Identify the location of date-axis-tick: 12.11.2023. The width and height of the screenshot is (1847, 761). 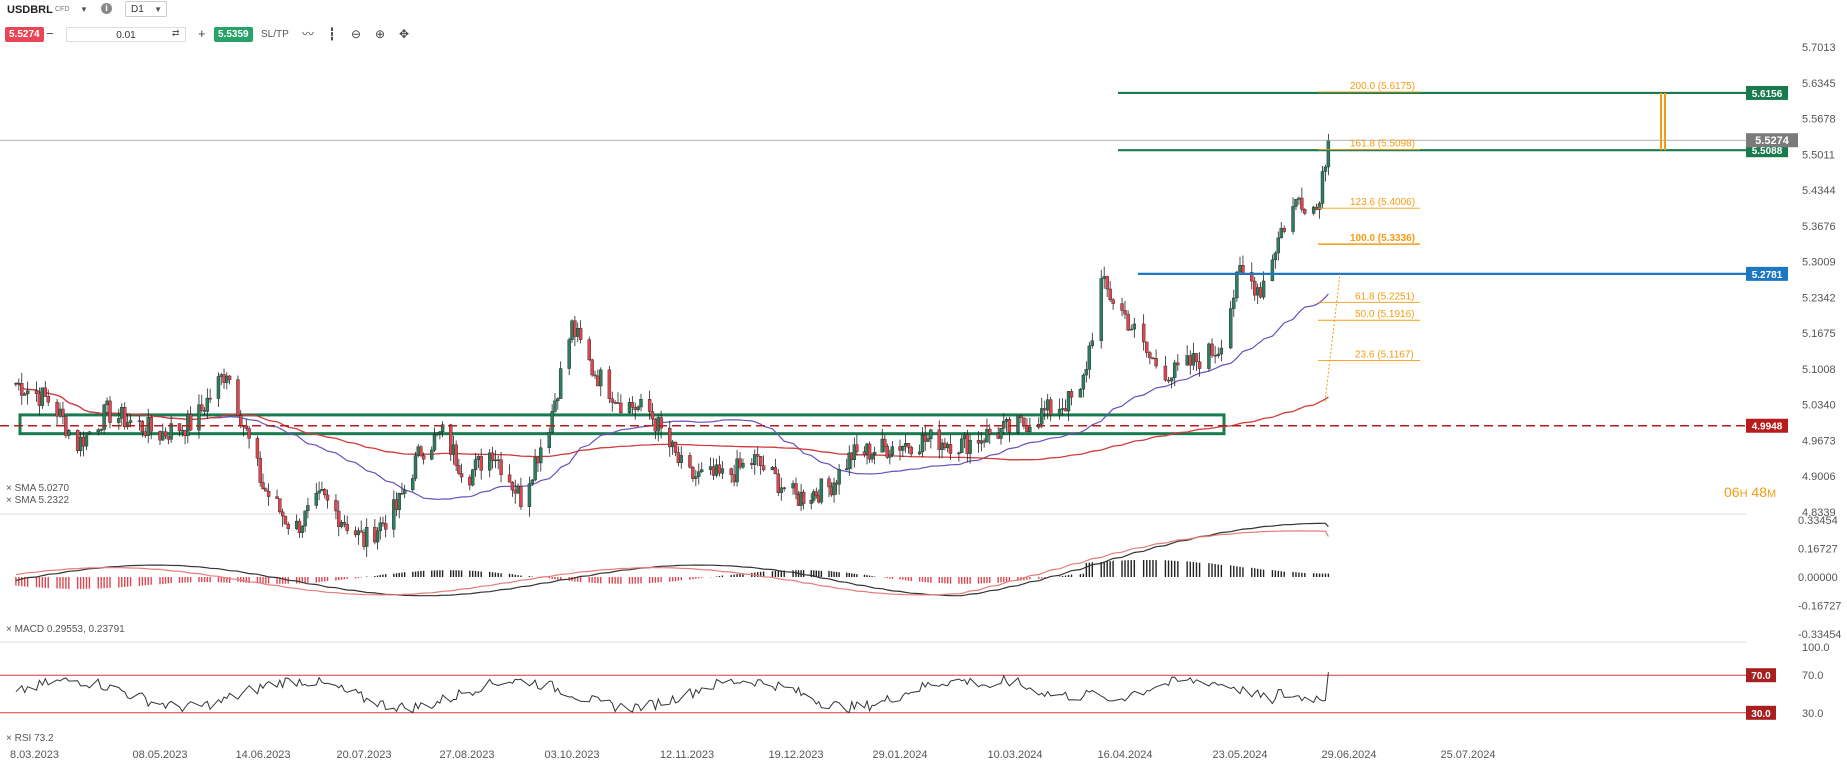
(687, 755).